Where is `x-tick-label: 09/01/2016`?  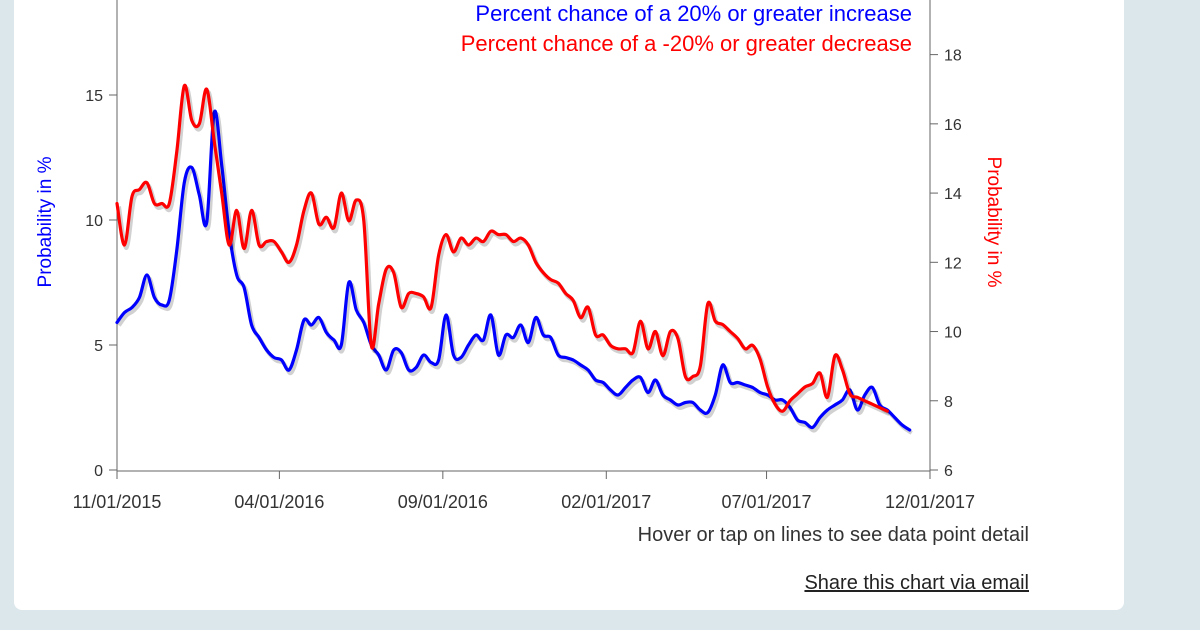
x-tick-label: 09/01/2016 is located at coordinates (443, 502).